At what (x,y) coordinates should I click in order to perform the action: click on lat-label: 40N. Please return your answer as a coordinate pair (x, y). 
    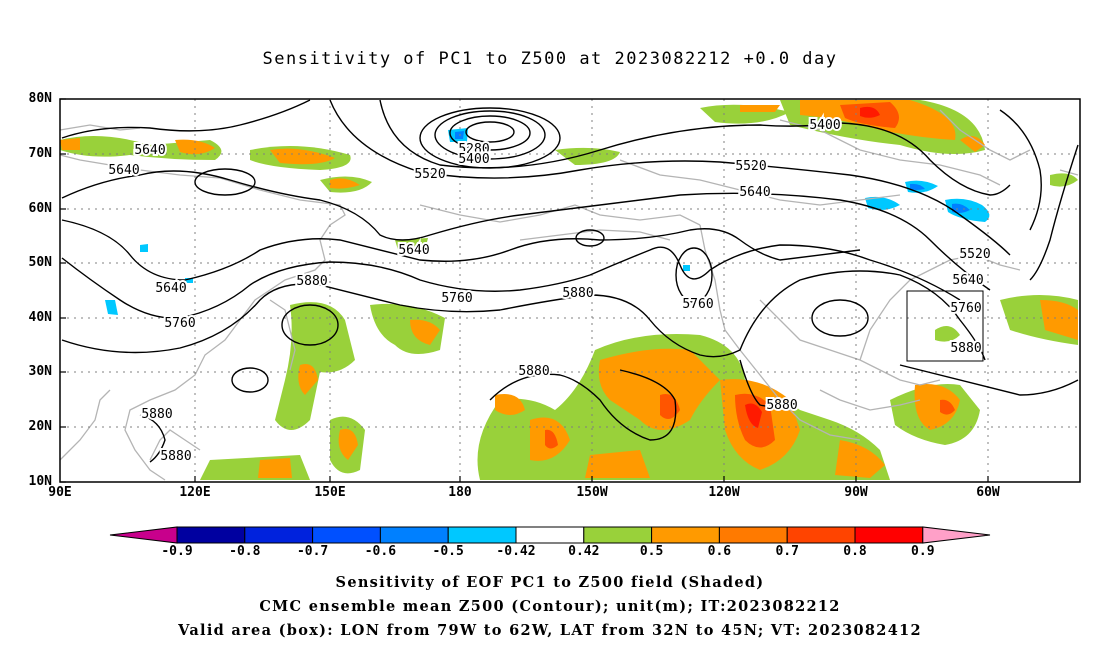
    Looking at the image, I should click on (40, 317).